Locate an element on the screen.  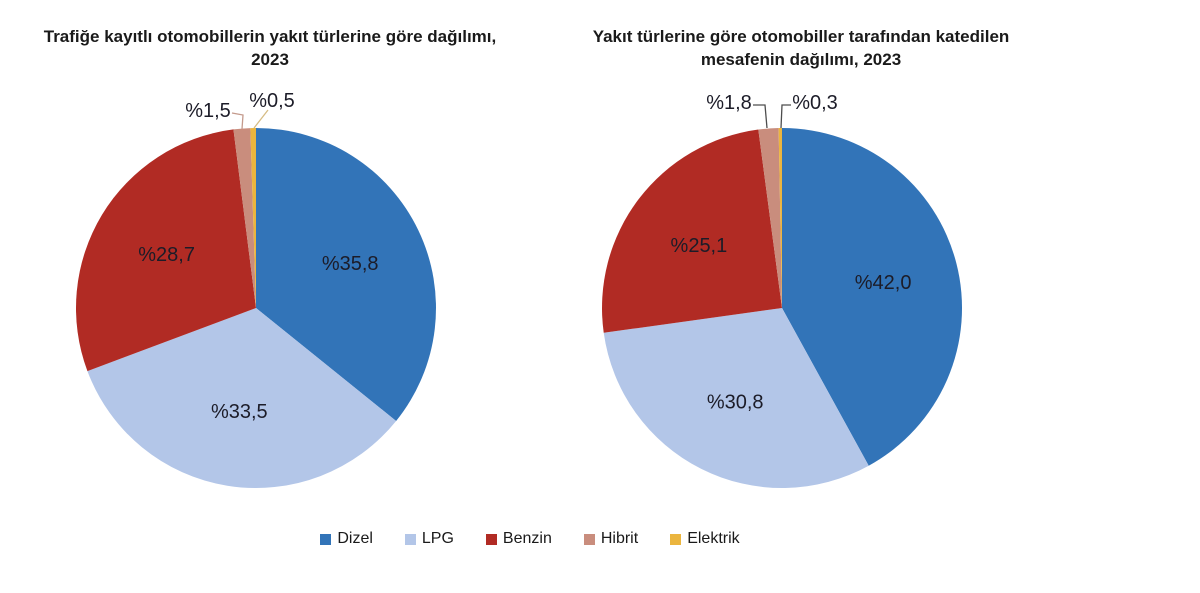
legend-swatch-hibrit is located at coordinates (589, 539).